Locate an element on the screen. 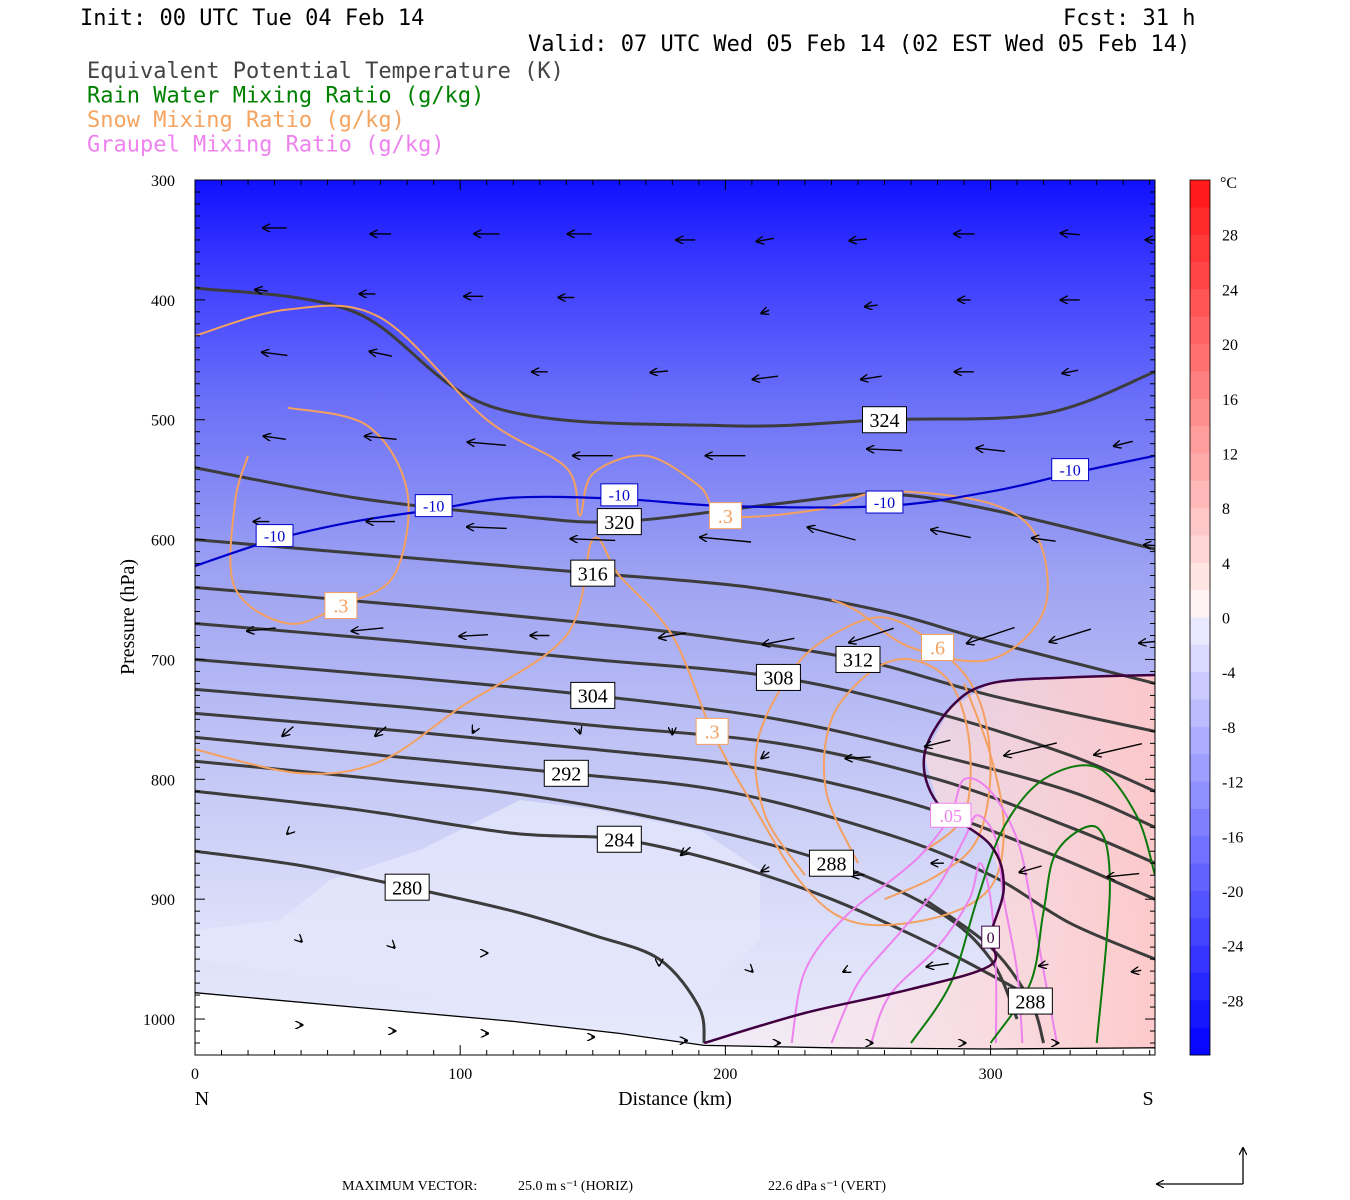 The width and height of the screenshot is (1350, 1200). svg-text: 288 is located at coordinates (1030, 1002).